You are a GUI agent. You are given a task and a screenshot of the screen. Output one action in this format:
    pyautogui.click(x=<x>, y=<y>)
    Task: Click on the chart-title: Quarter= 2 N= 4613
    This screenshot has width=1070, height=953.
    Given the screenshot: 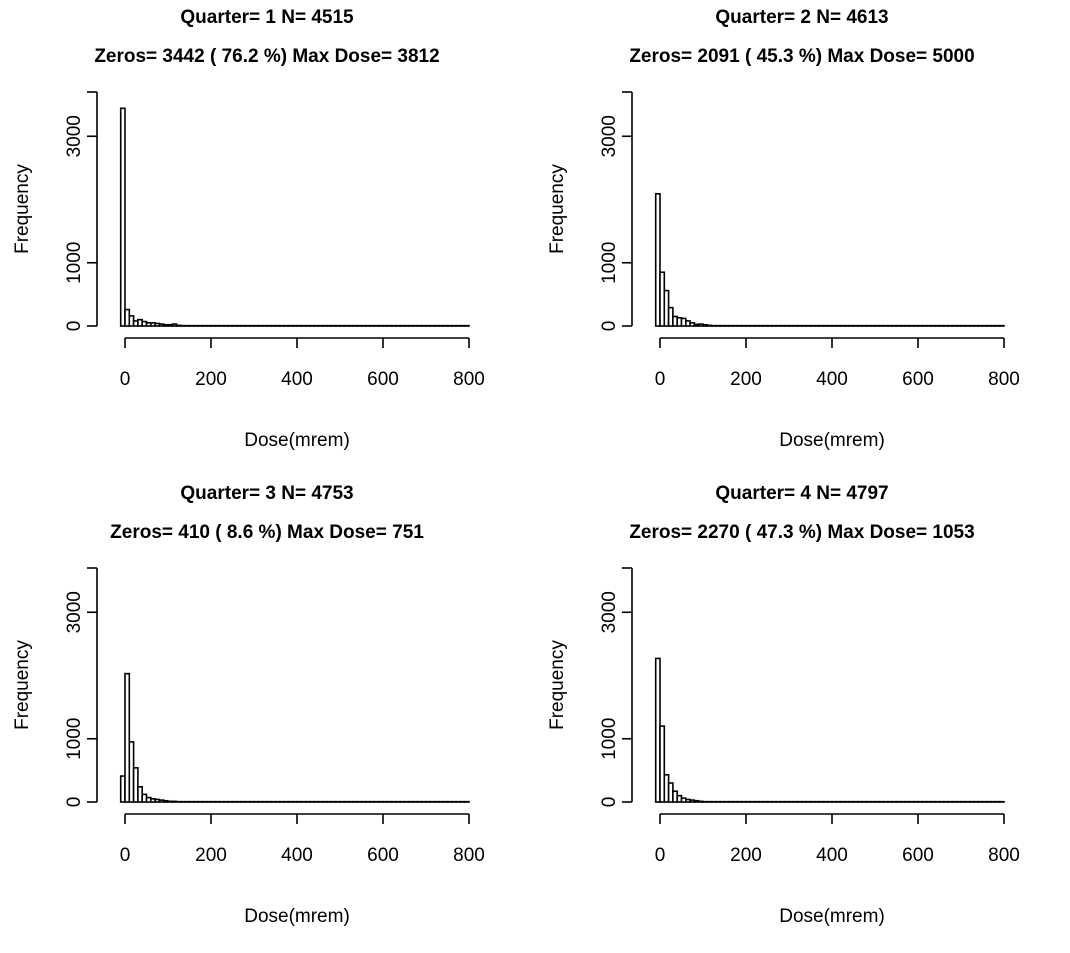 What is the action you would take?
    pyautogui.click(x=801, y=17)
    